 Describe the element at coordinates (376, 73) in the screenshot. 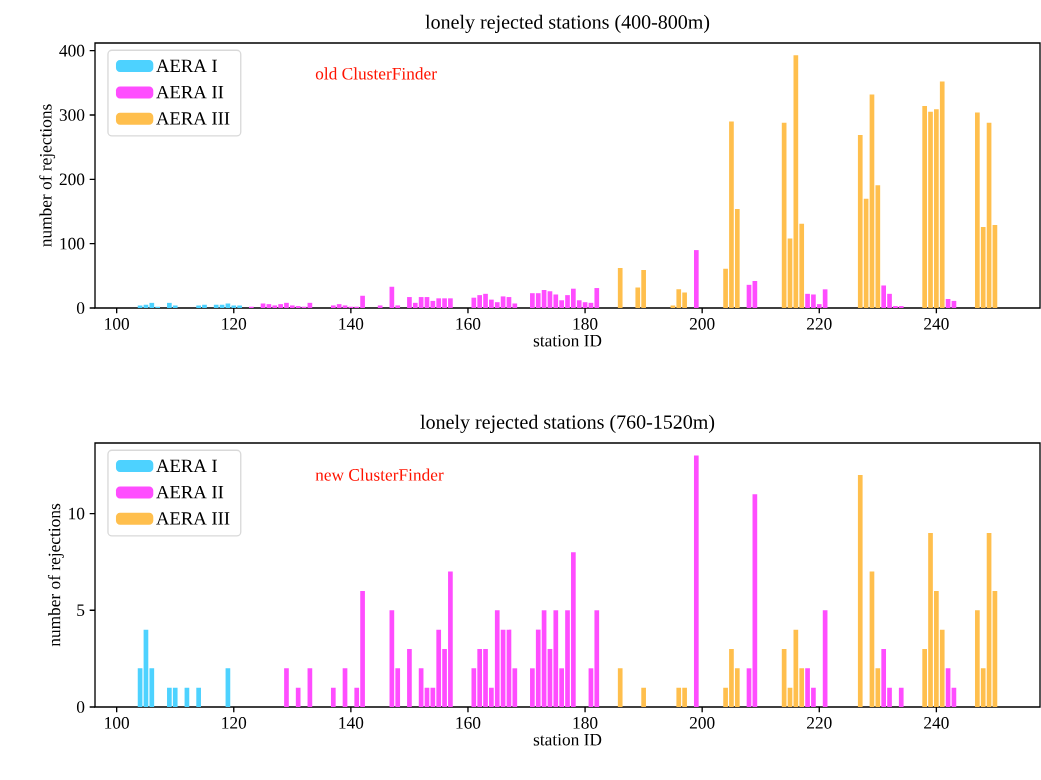

I see `annotation: old ClusterFinder` at that location.